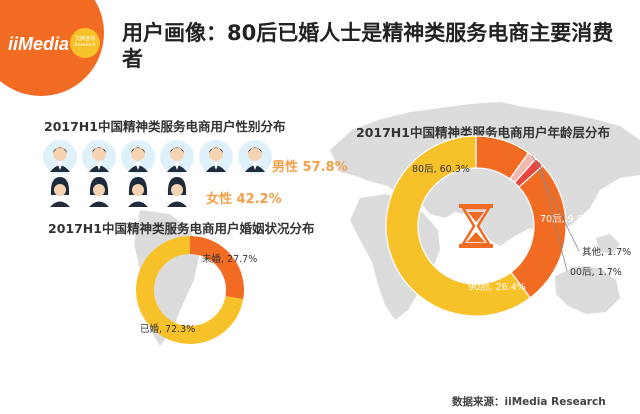 This screenshot has height=414, width=640. I want to click on age-data-label: 90后, 26.4%, so click(497, 287).